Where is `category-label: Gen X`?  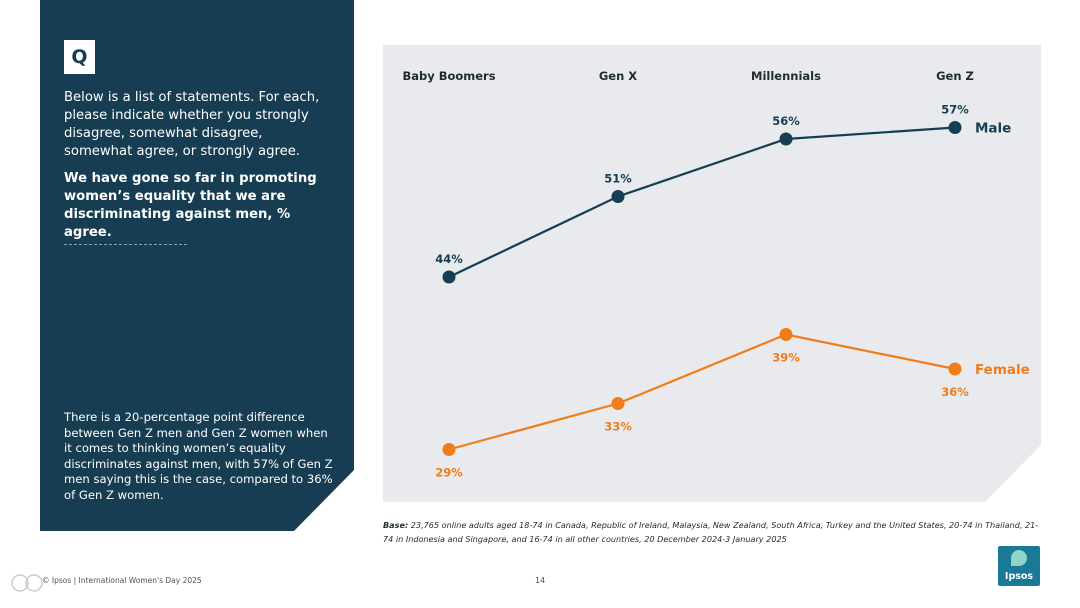 category-label: Gen X is located at coordinates (618, 76).